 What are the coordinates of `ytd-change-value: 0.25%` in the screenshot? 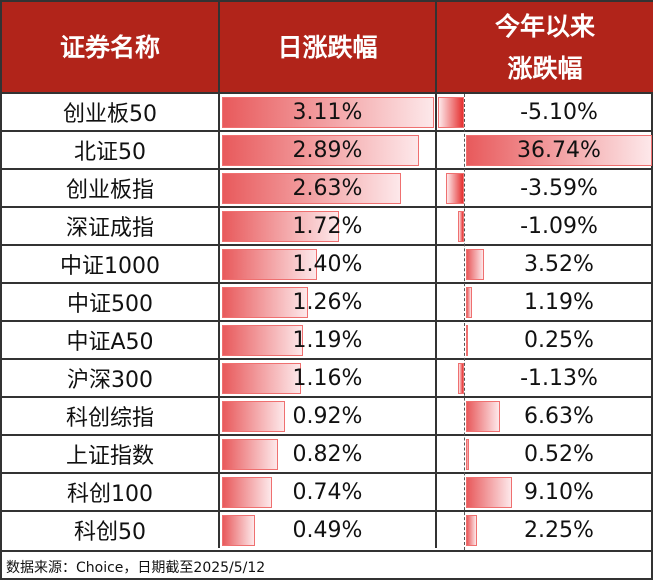 It's located at (559, 340).